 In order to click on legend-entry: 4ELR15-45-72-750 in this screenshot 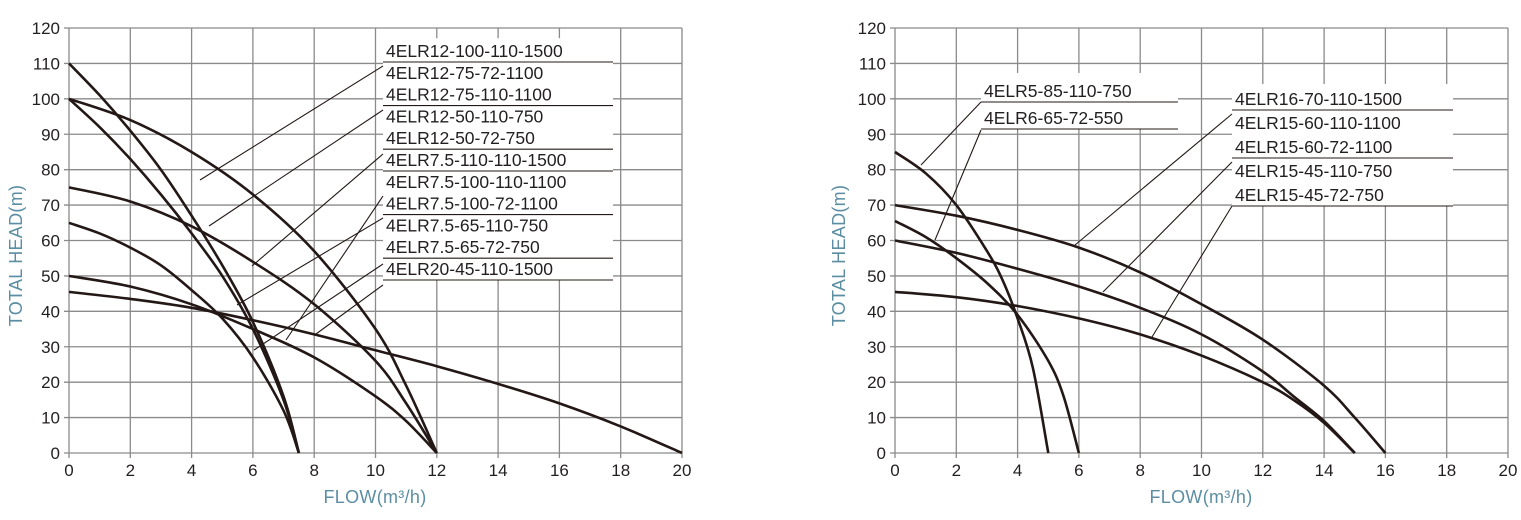, I will do `click(1309, 195)`.